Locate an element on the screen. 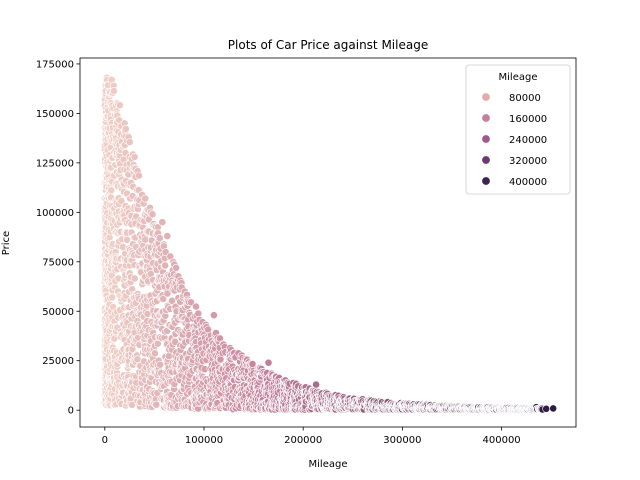 Image resolution: width=640 pixels, height=480 pixels. legend: Mileage 80000 160000 240000 320000 400000 is located at coordinates (518, 129).